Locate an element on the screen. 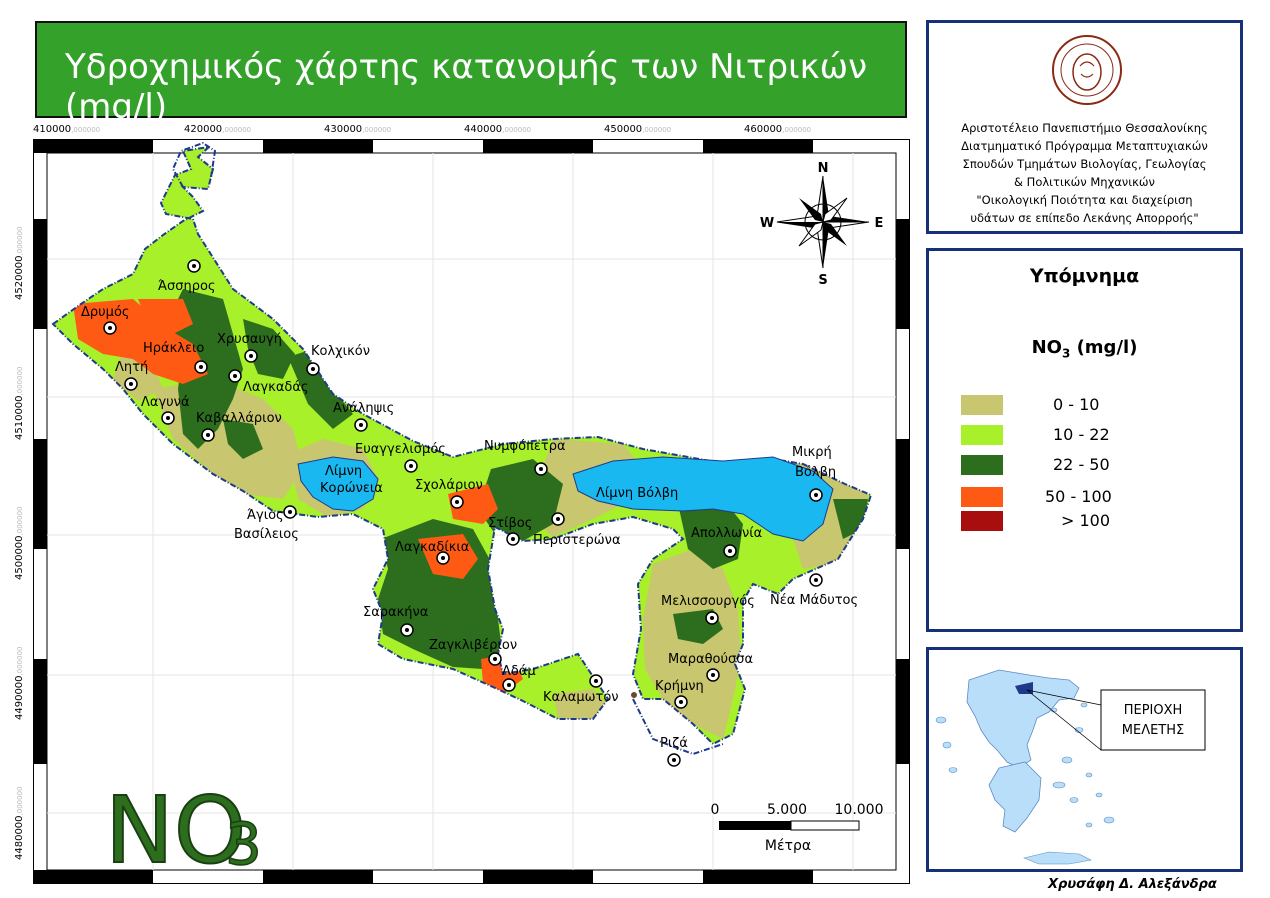 The width and height of the screenshot is (1270, 898). place-chrysavgi: Χρυσαυγή is located at coordinates (249, 339).